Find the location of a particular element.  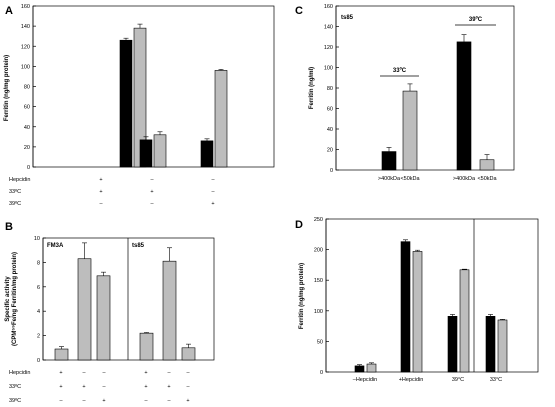

panel-b-y-tick-label: 8 is located at coordinates (38, 263).